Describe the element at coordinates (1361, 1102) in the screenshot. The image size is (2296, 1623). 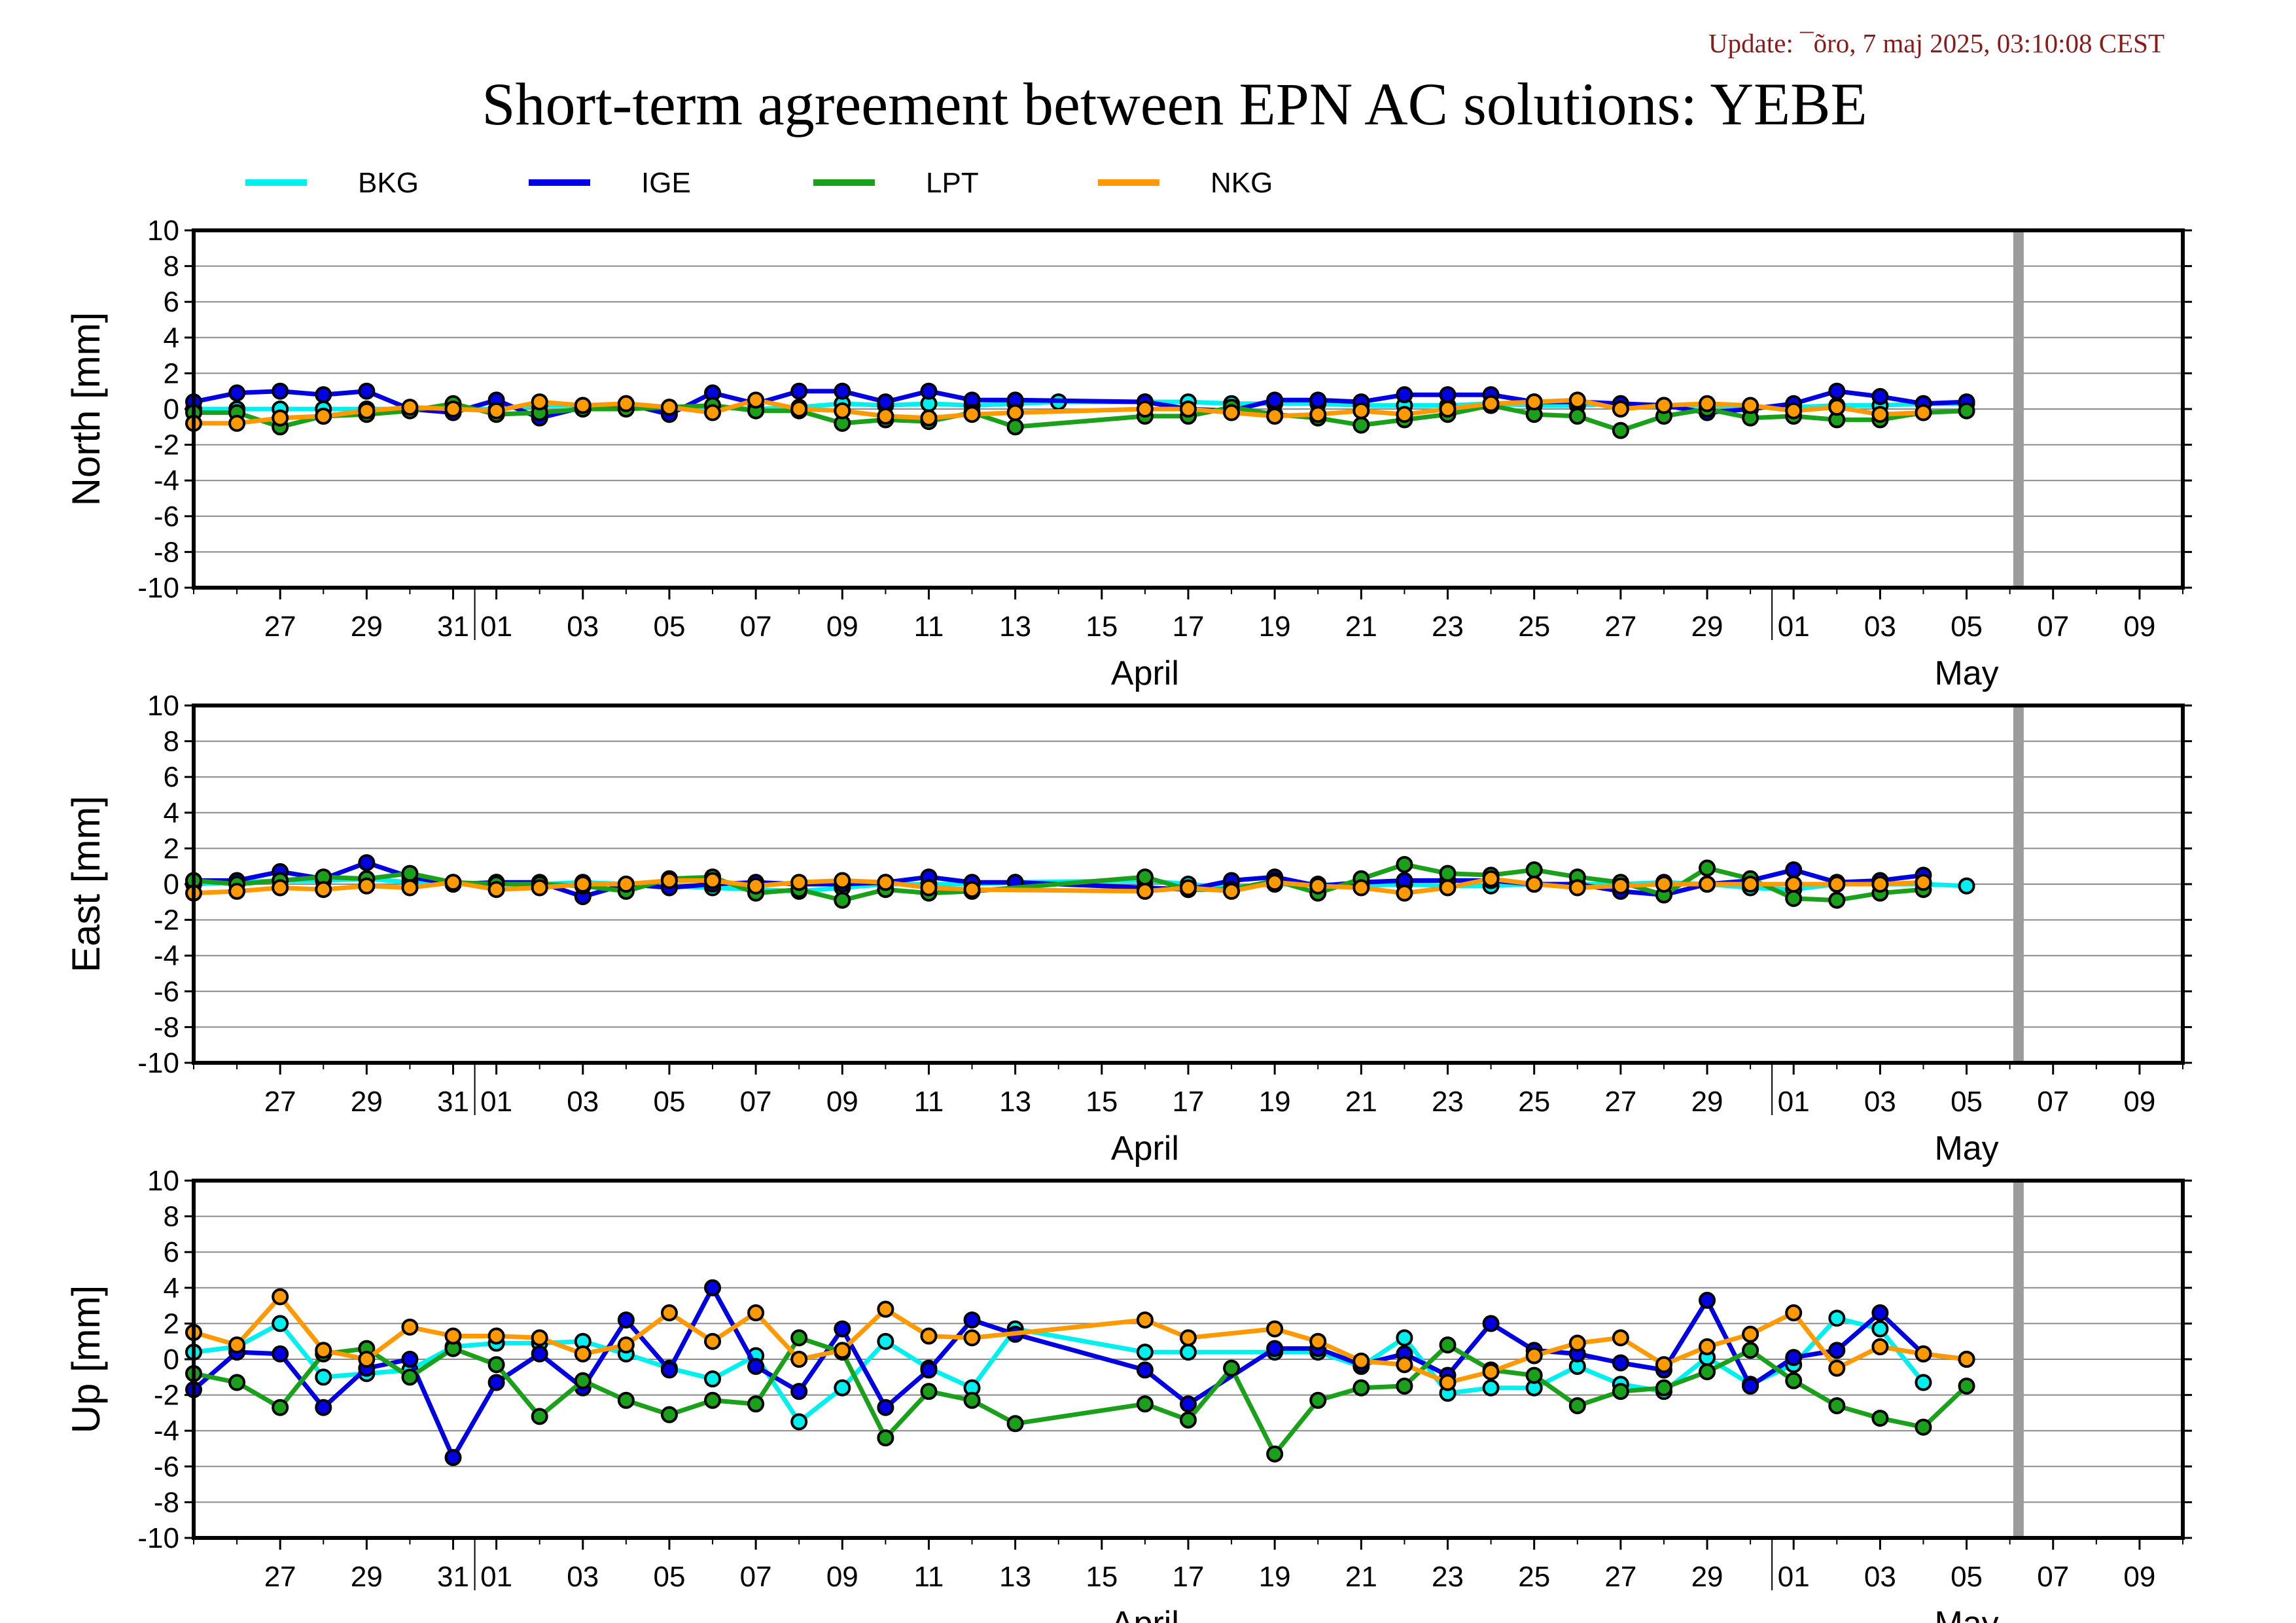
I see `x-tick-label: 21` at that location.